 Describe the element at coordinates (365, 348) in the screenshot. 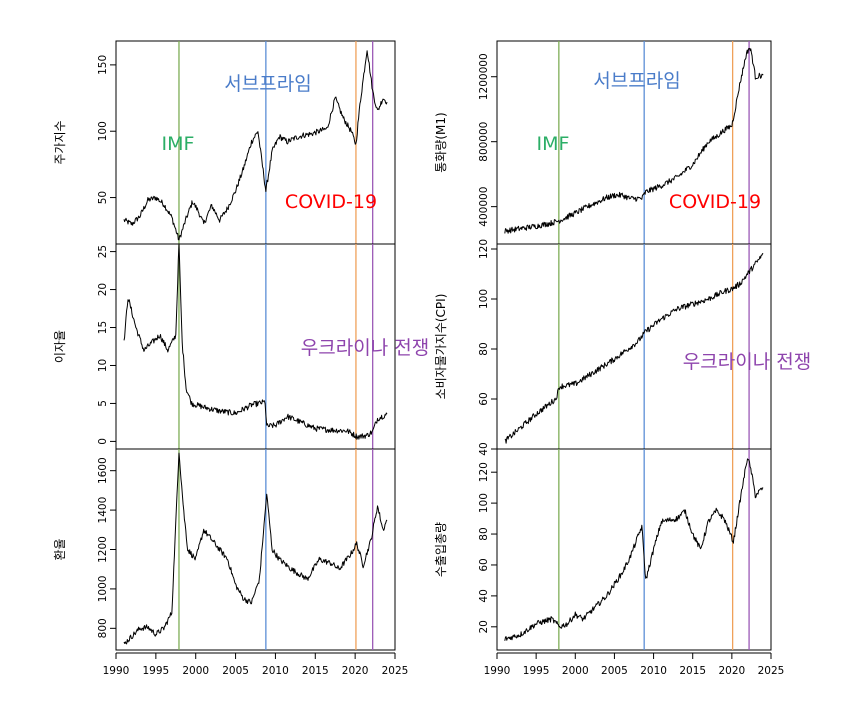

I see `annotation-ukraine-left: 우크라이나 전쟁` at that location.